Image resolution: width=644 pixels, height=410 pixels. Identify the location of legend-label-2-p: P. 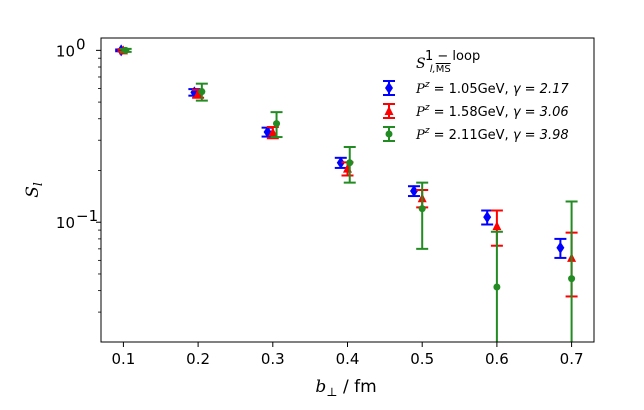
(420, 135).